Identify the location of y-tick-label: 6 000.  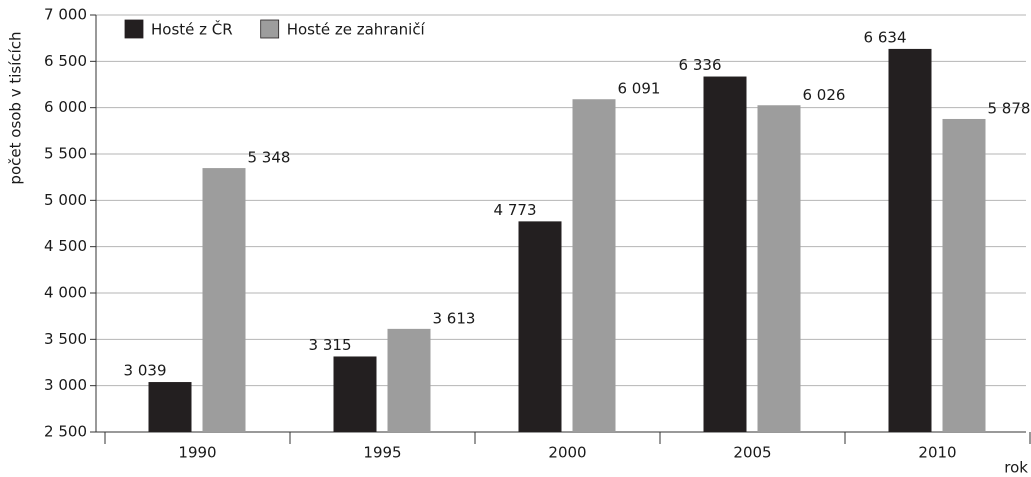
(65, 107).